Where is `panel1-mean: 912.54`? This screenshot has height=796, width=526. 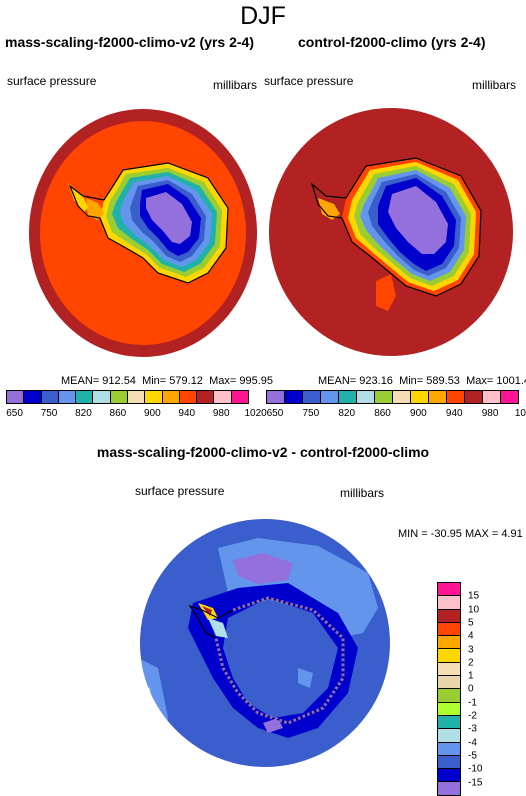 panel1-mean: 912.54 is located at coordinates (119, 381).